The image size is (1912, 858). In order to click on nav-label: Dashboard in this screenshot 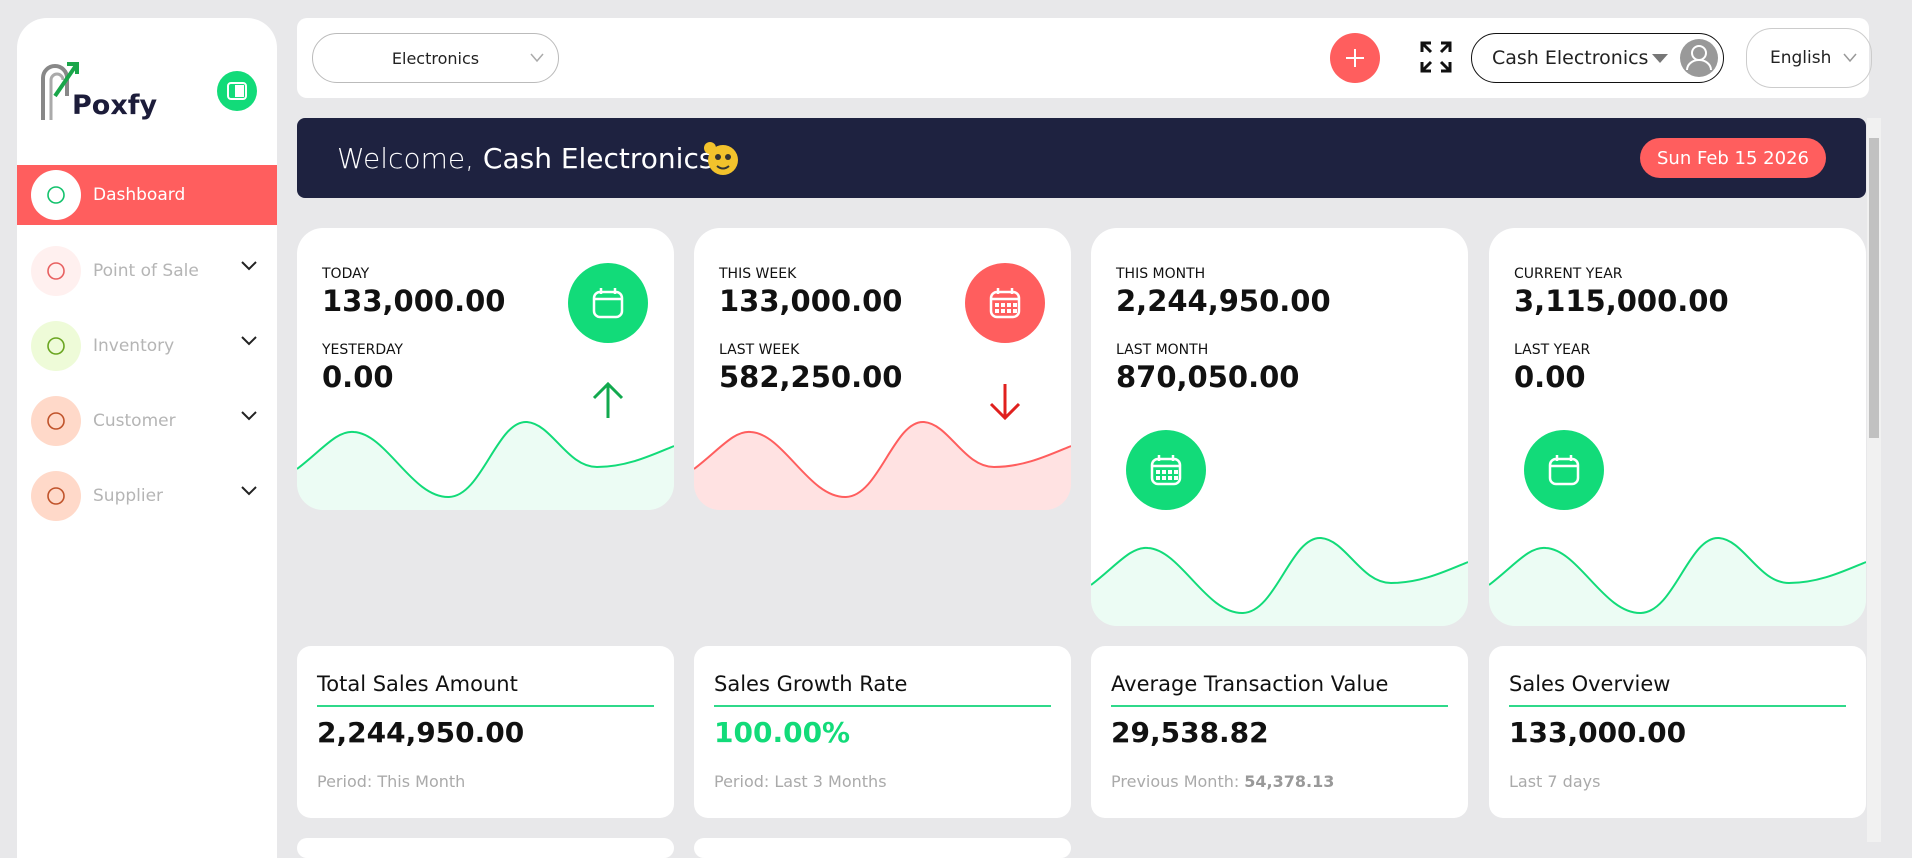, I will do `click(139, 195)`.